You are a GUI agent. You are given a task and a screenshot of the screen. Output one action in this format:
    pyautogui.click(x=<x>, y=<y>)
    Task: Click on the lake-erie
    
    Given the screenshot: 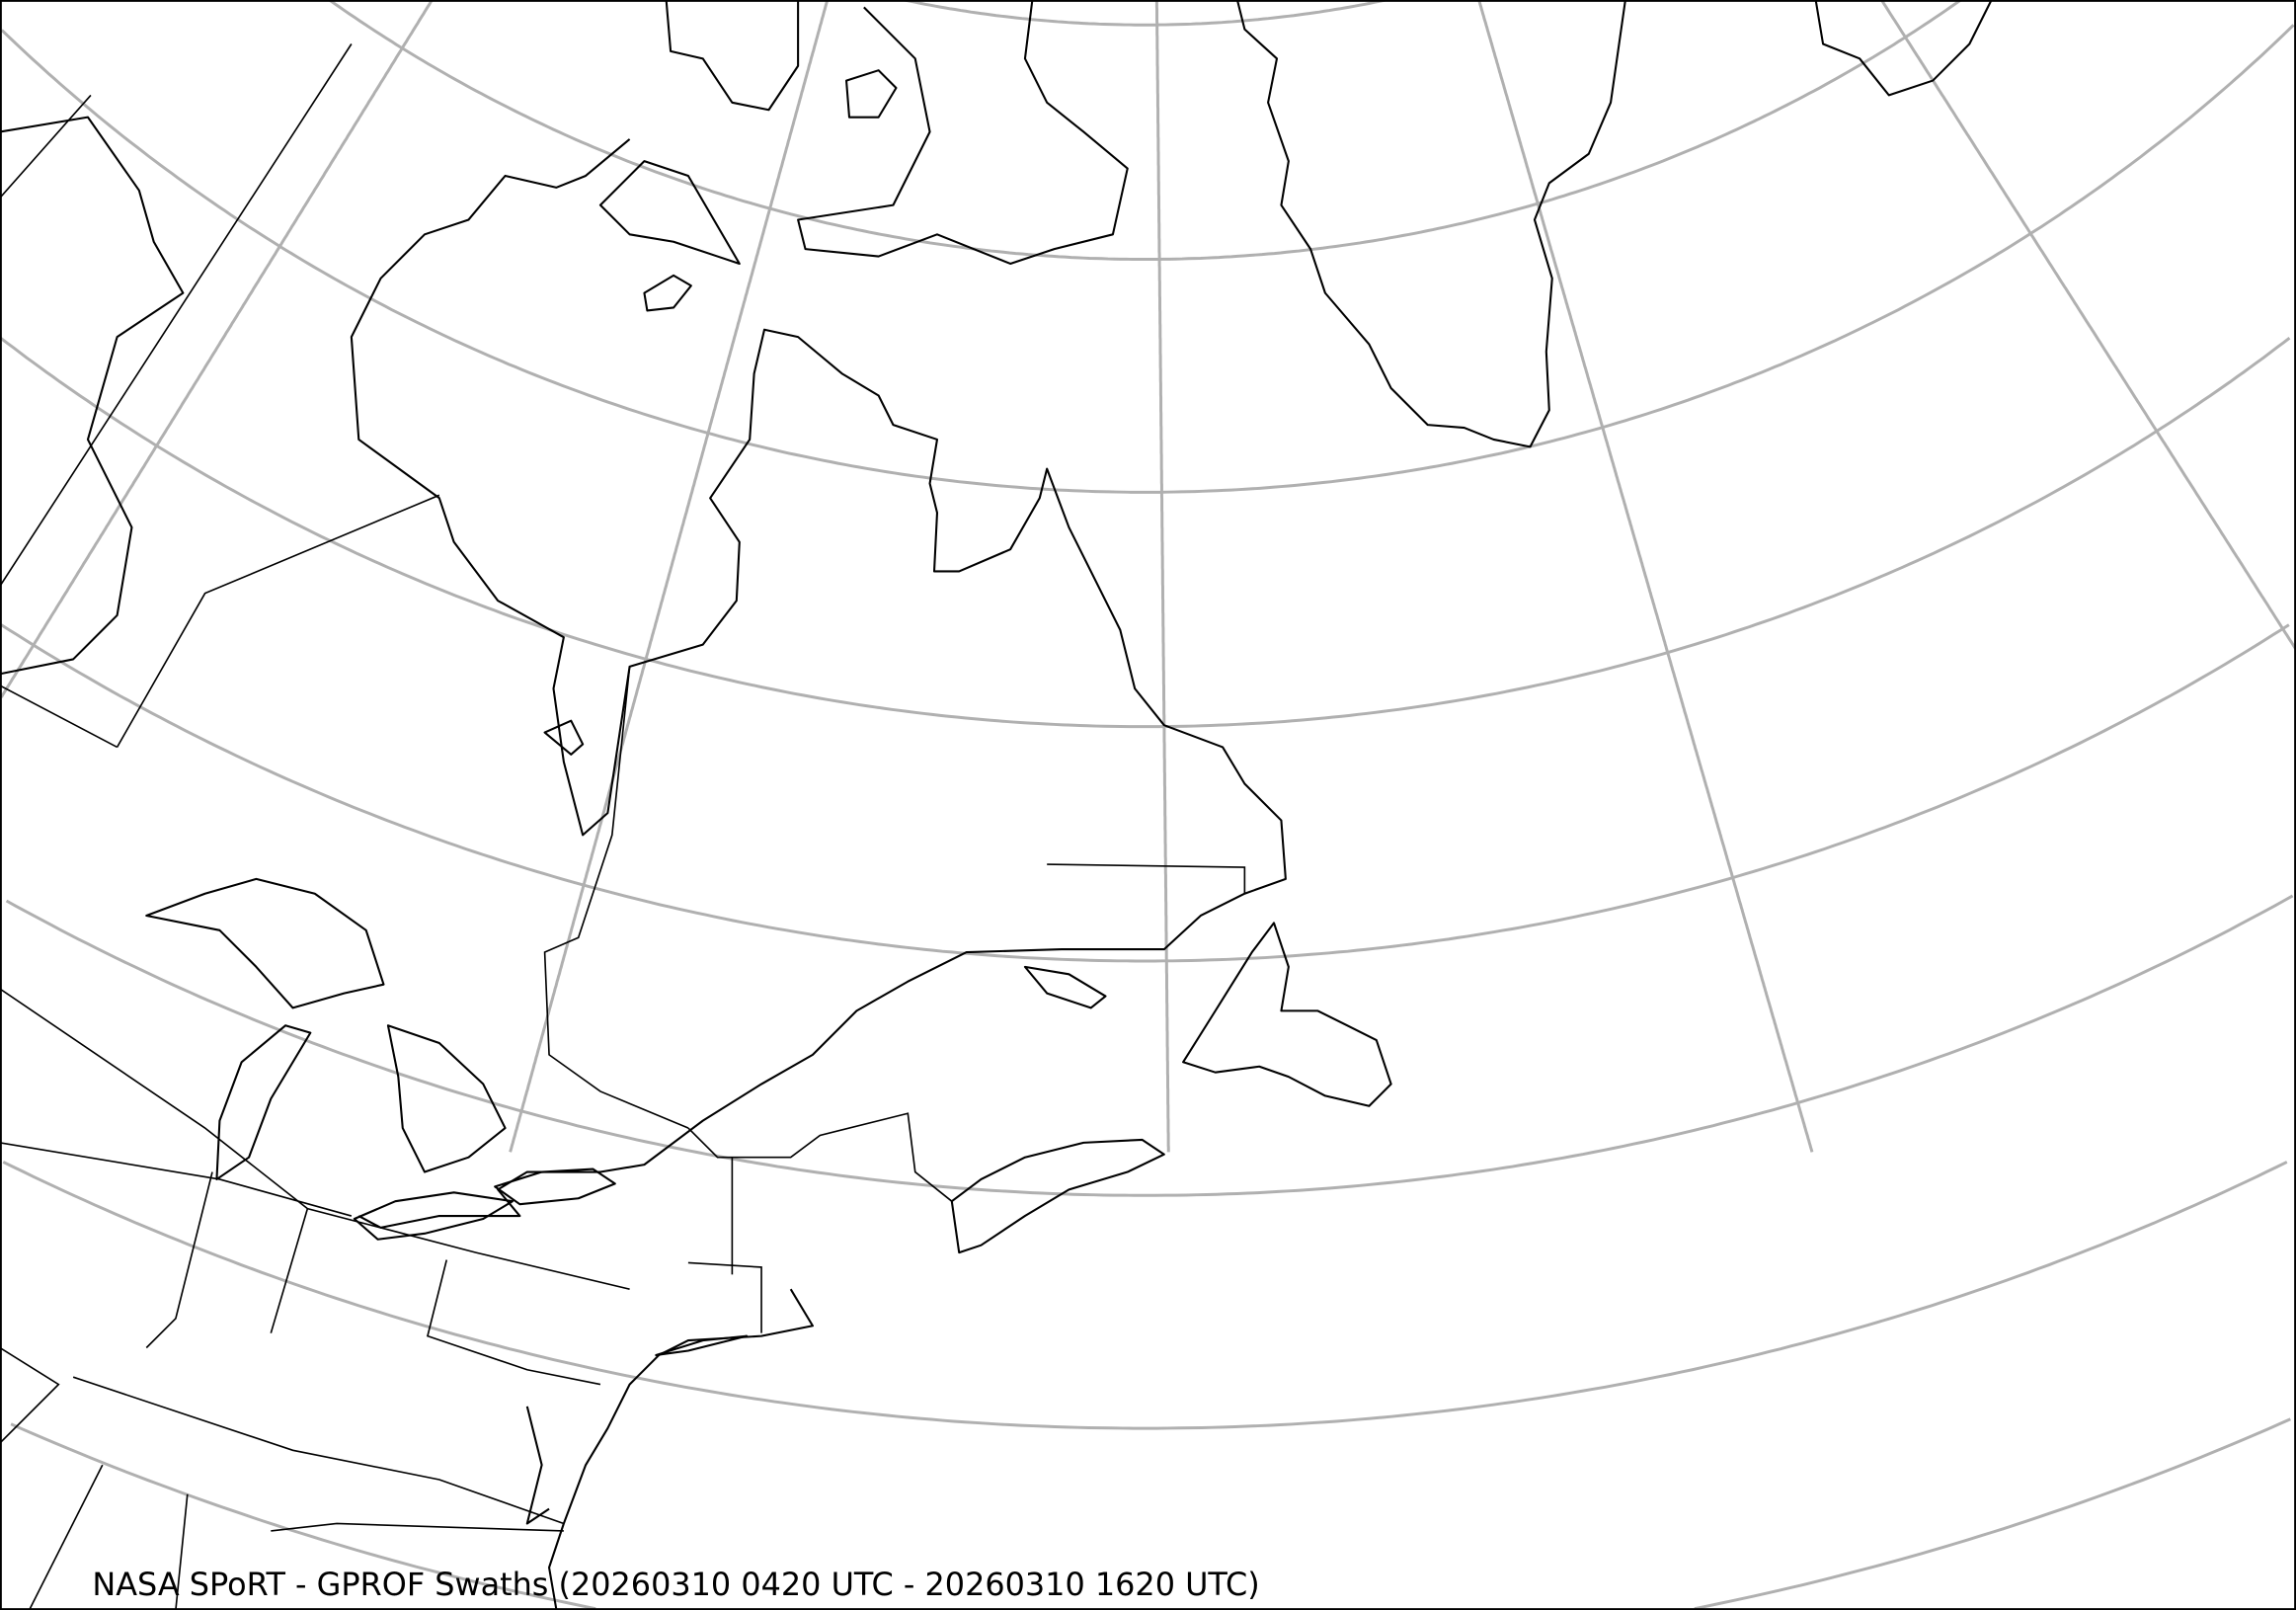 What is the action you would take?
    pyautogui.click(x=434, y=1216)
    